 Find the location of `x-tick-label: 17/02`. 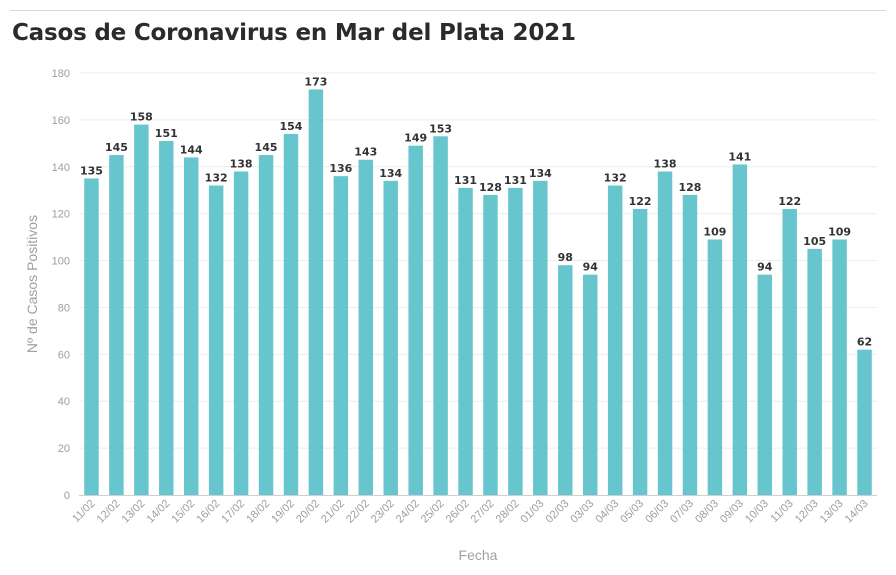

x-tick-label: 17/02 is located at coordinates (233, 512).